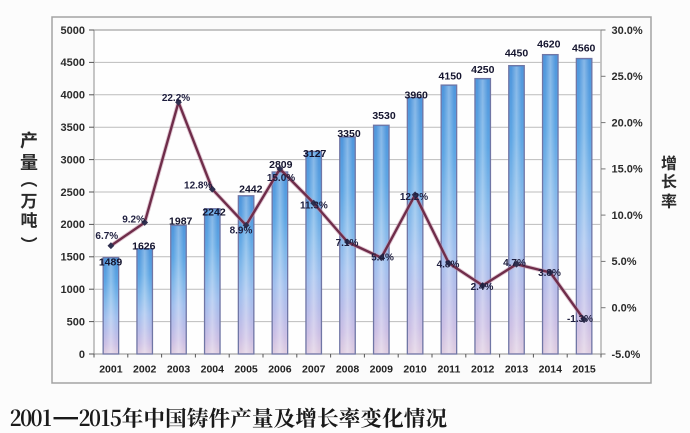 Image resolution: width=690 pixels, height=433 pixels. Describe the element at coordinates (73, 290) in the screenshot. I see `svg-text: 1000` at that location.